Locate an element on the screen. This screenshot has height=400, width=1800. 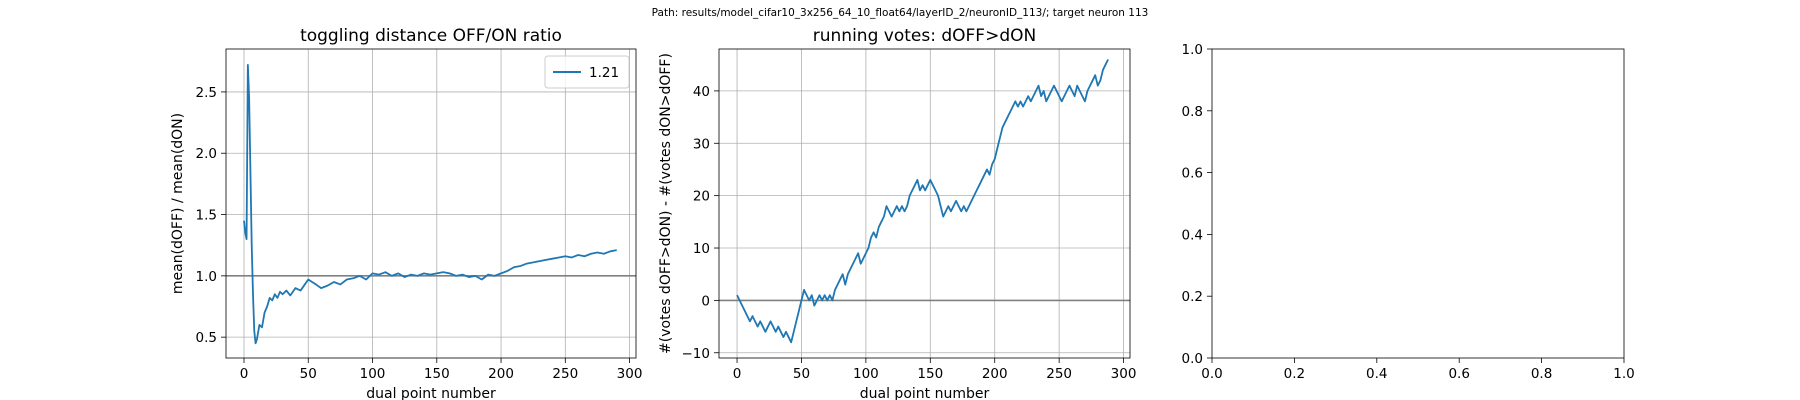
y-tick-label: 1.5 is located at coordinates (206, 216).